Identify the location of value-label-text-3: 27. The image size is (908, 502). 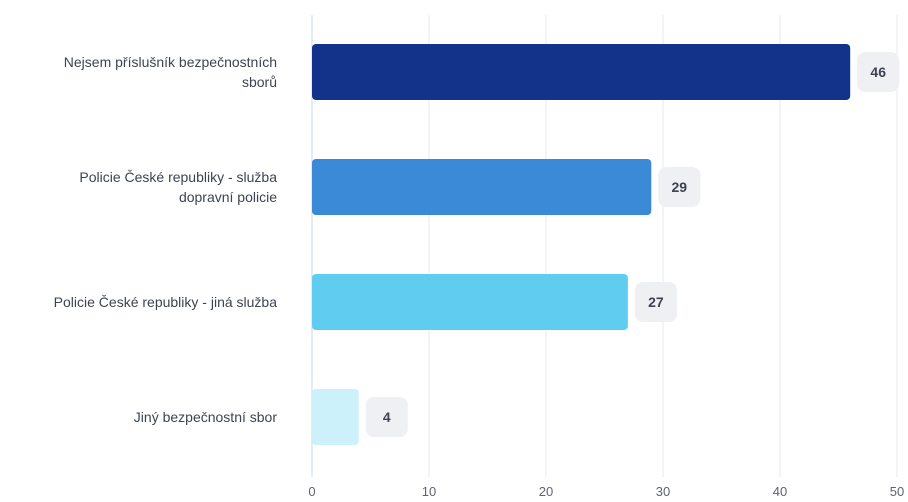
(656, 302).